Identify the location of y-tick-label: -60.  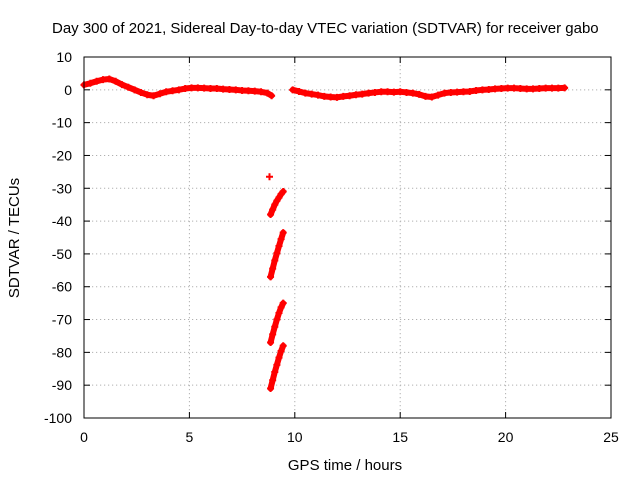
(62, 287).